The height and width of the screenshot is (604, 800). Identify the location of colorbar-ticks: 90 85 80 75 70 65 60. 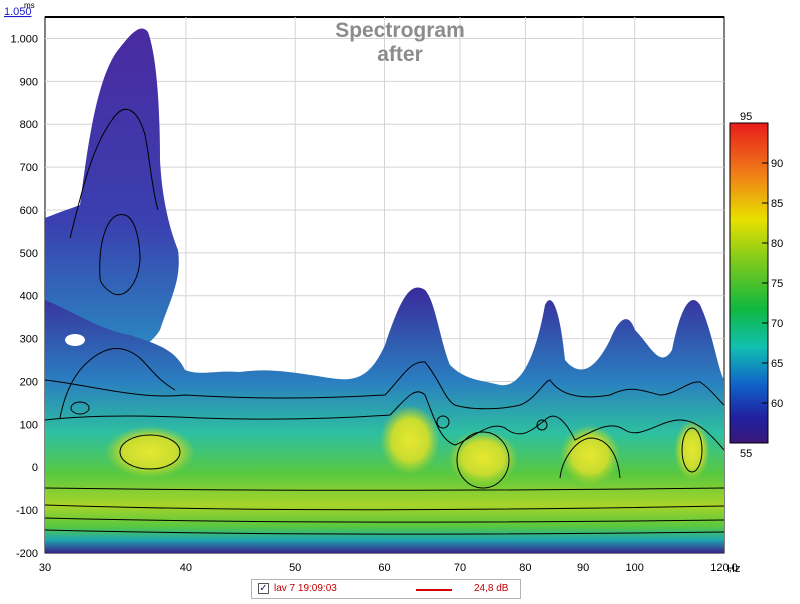
(772, 284).